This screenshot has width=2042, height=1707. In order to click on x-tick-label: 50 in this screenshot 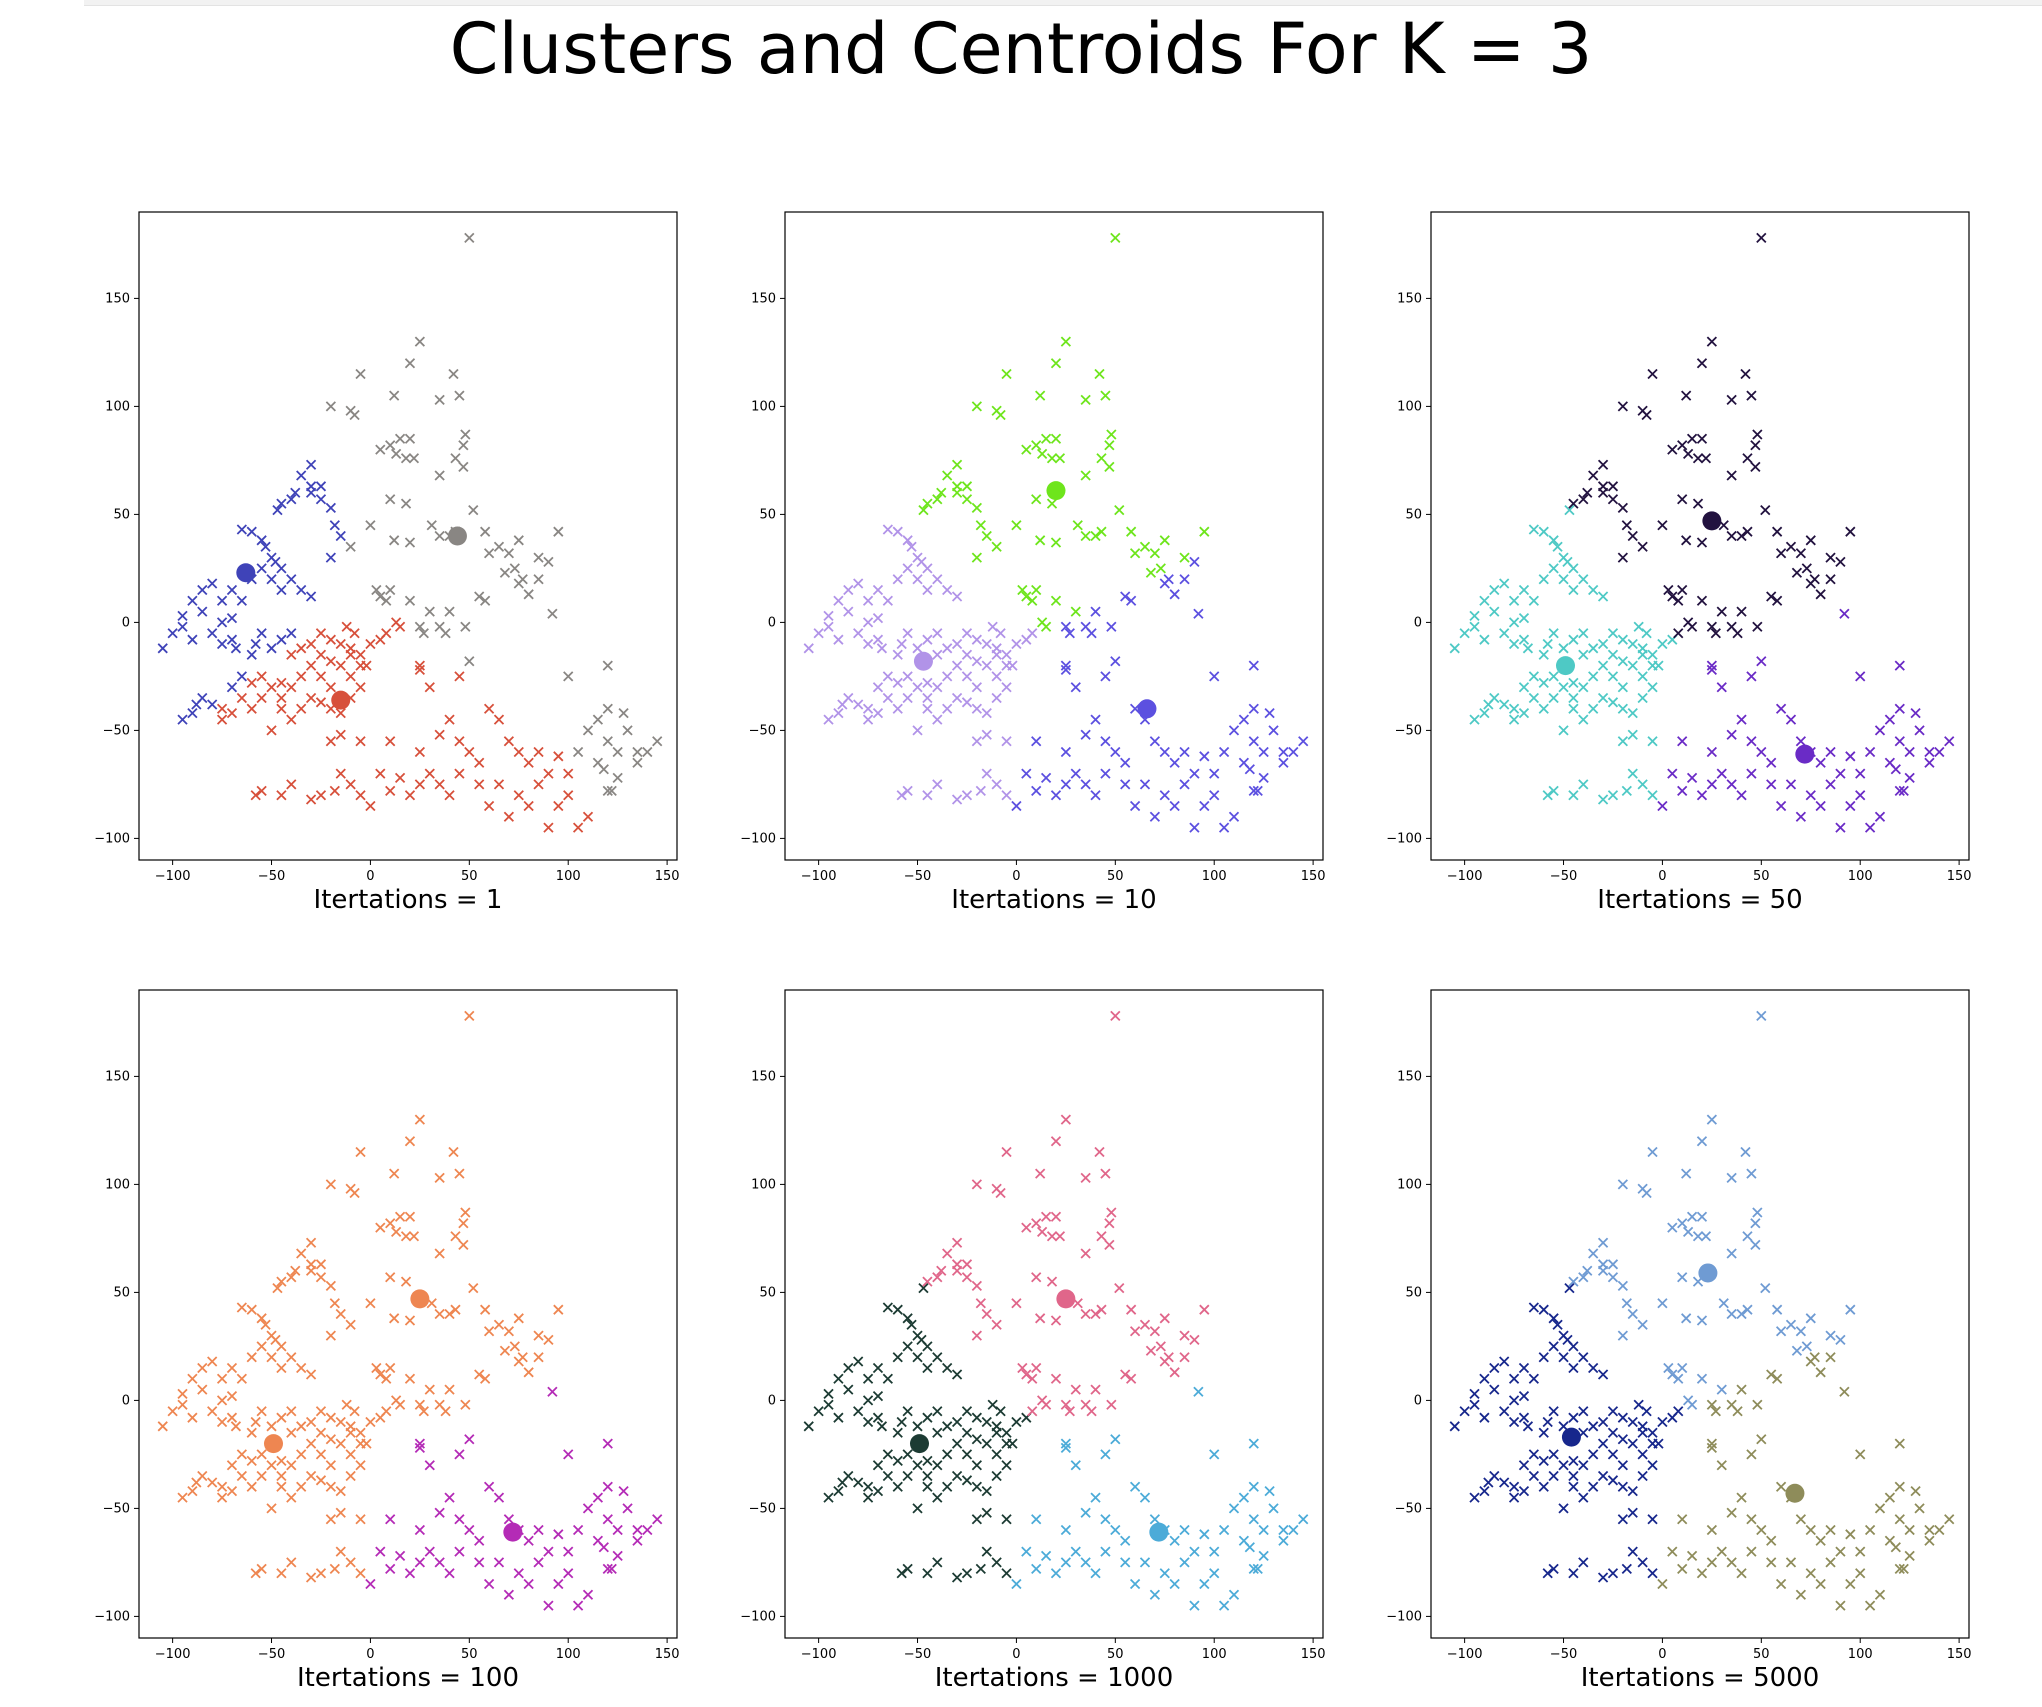, I will do `click(1115, 1654)`.